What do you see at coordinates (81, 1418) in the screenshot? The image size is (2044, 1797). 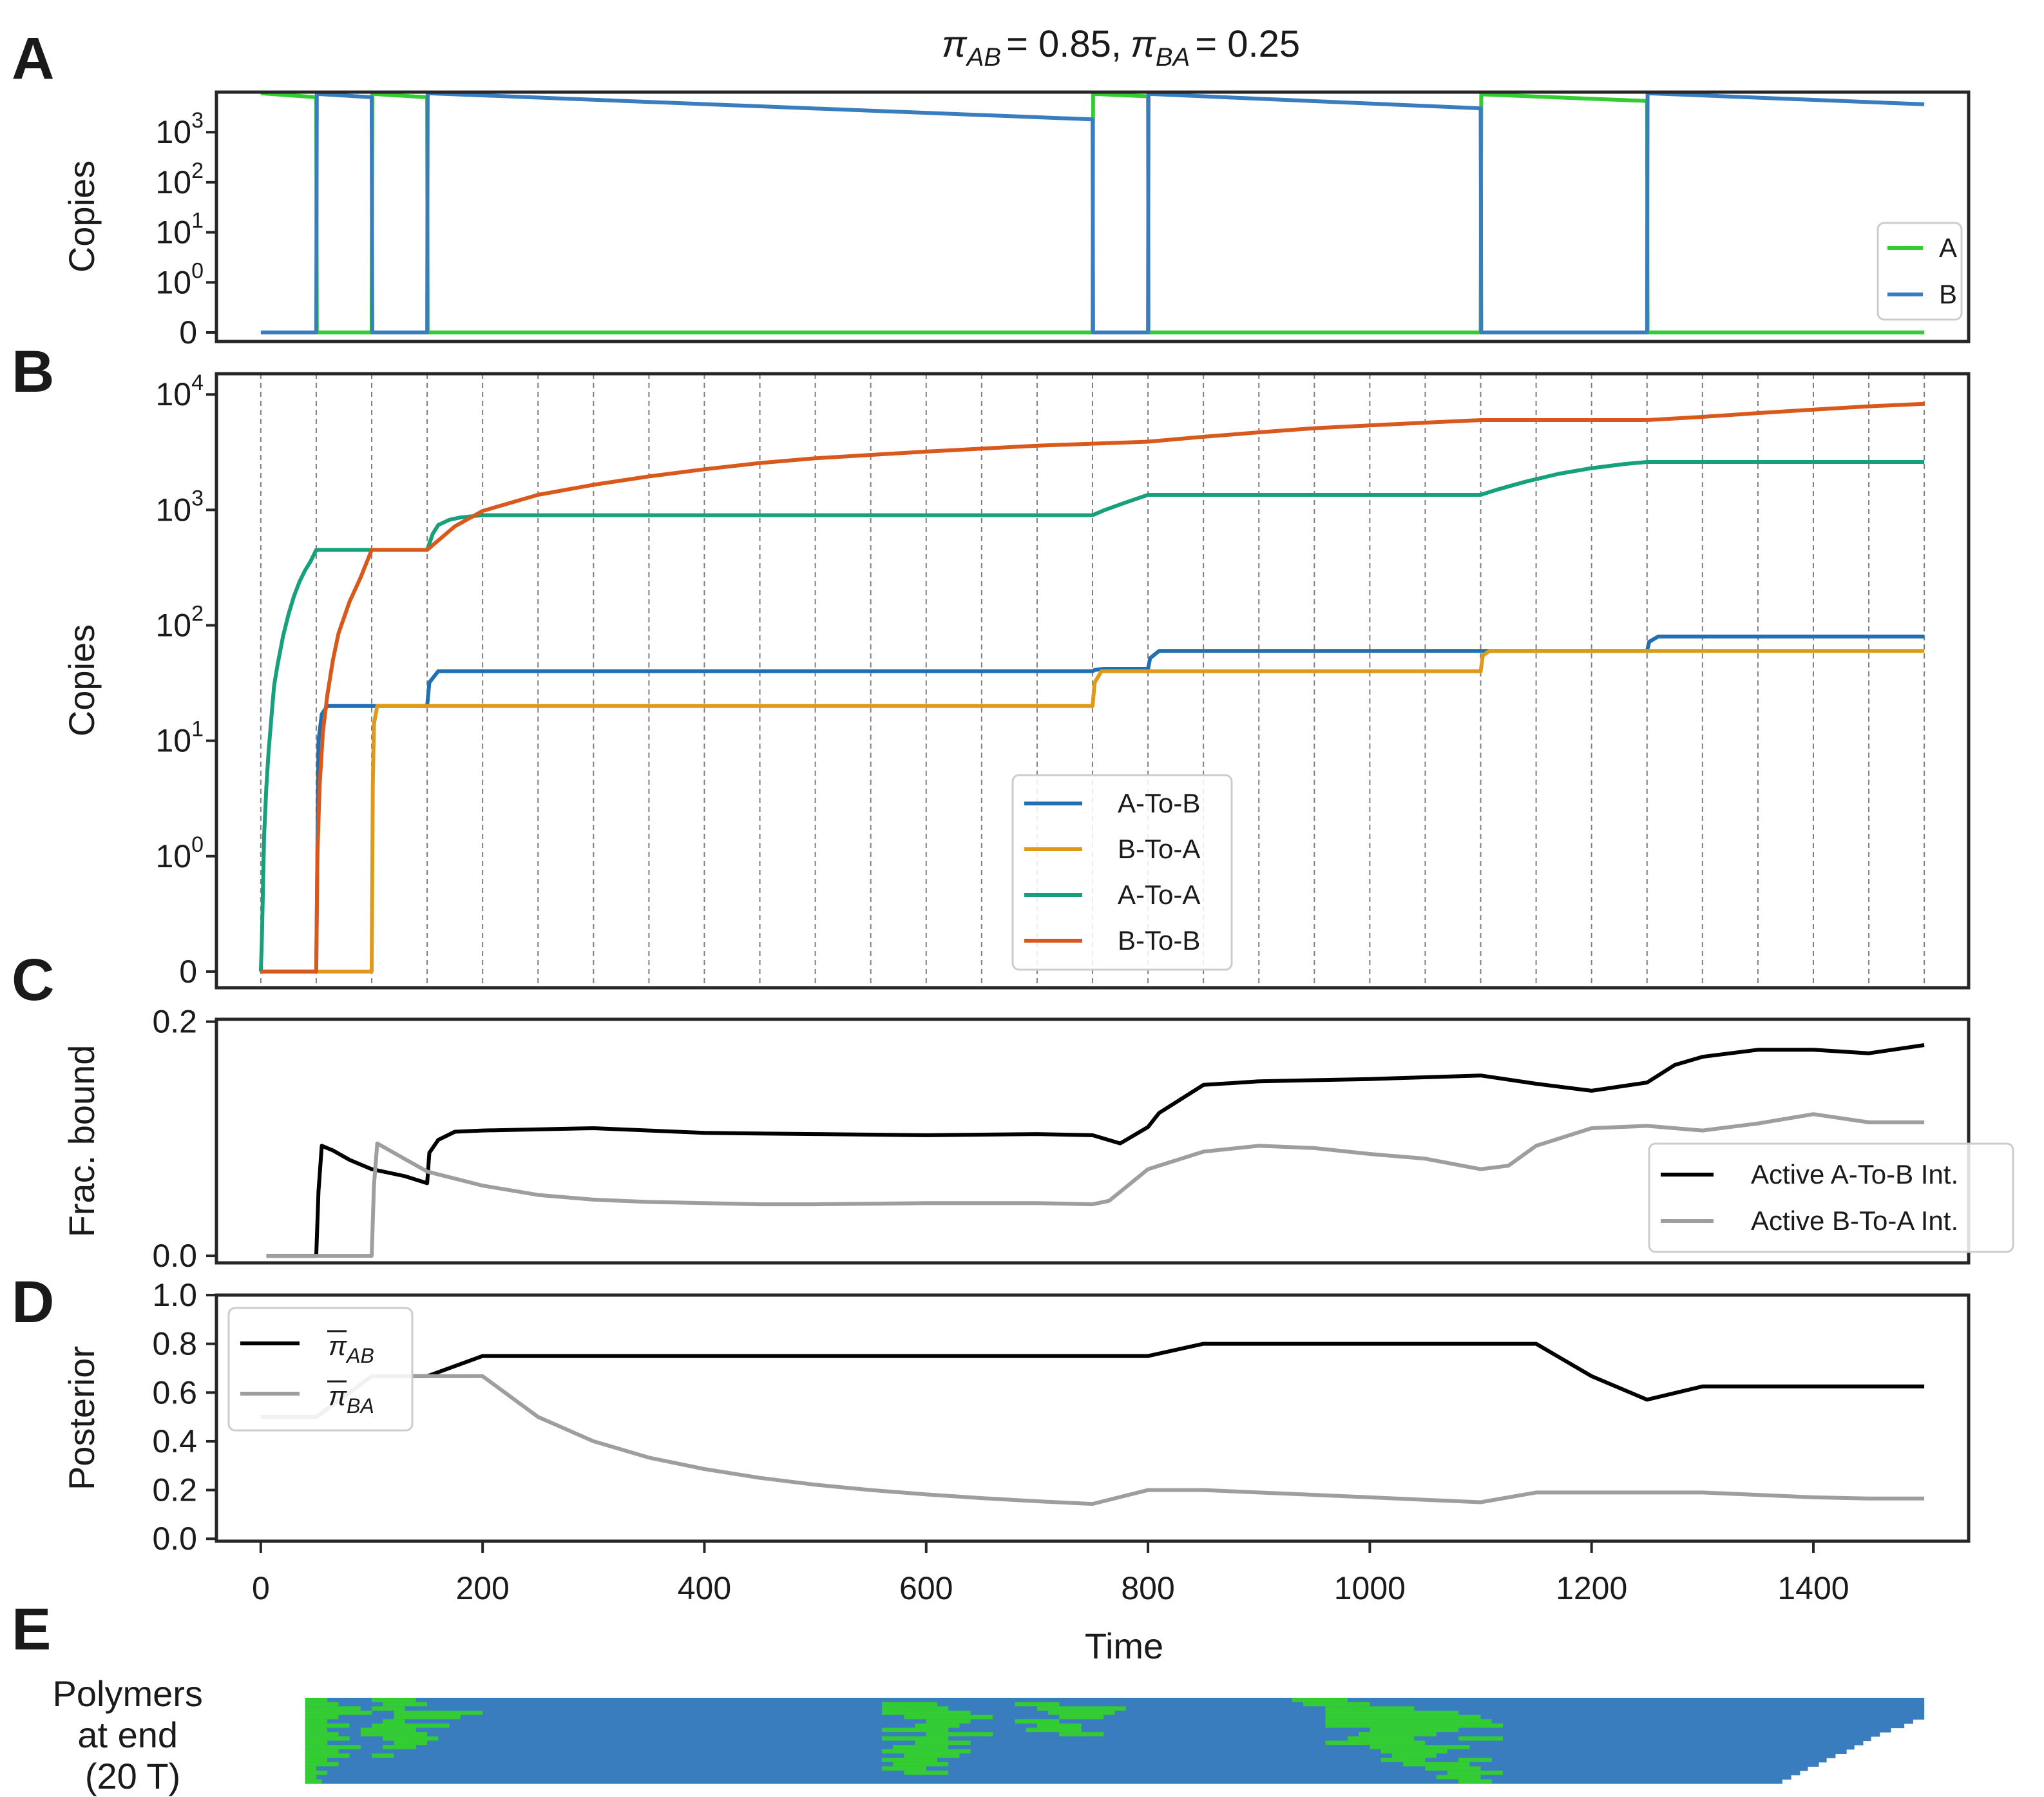 I see `panel-d-ylabel: Posterior` at bounding box center [81, 1418].